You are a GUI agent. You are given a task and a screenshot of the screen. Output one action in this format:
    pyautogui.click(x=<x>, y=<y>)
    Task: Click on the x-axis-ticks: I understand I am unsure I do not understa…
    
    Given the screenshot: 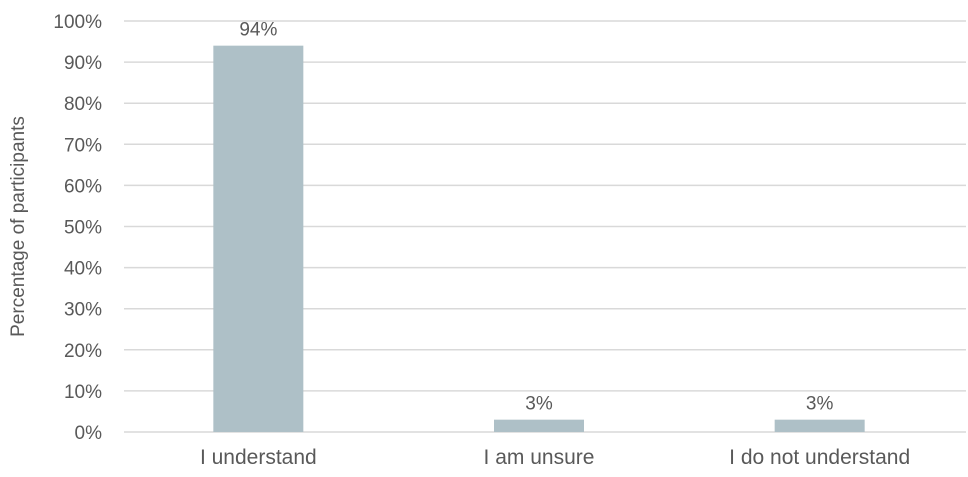 What is the action you would take?
    pyautogui.click(x=555, y=457)
    